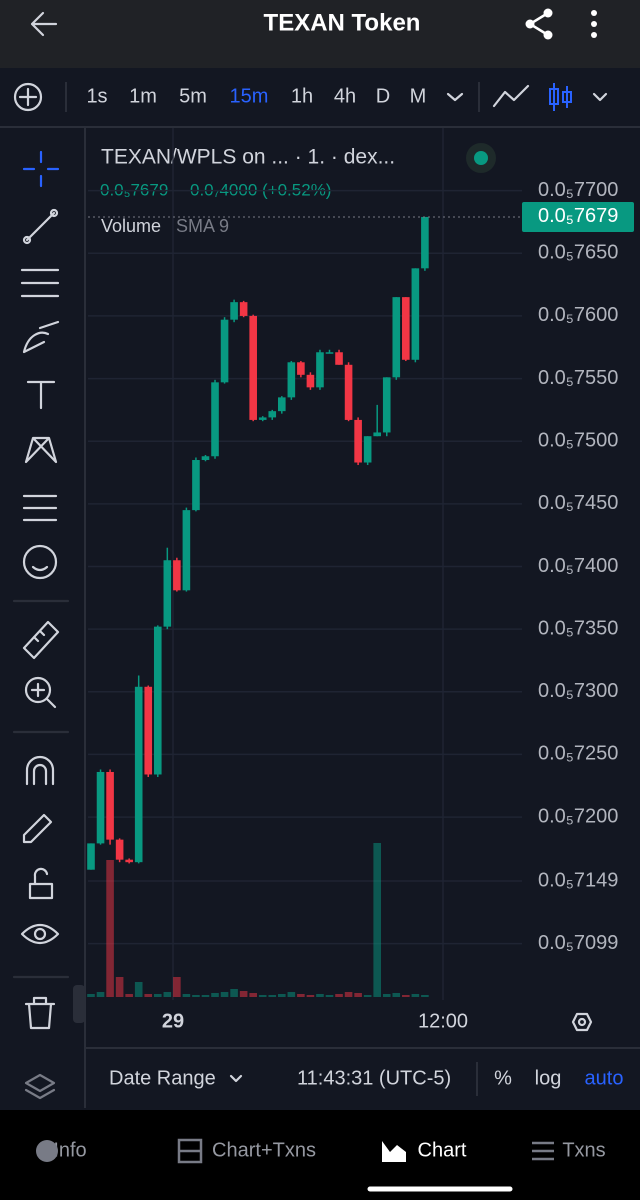 Image resolution: width=640 pixels, height=1200 pixels. I want to click on more-button, so click(594, 24).